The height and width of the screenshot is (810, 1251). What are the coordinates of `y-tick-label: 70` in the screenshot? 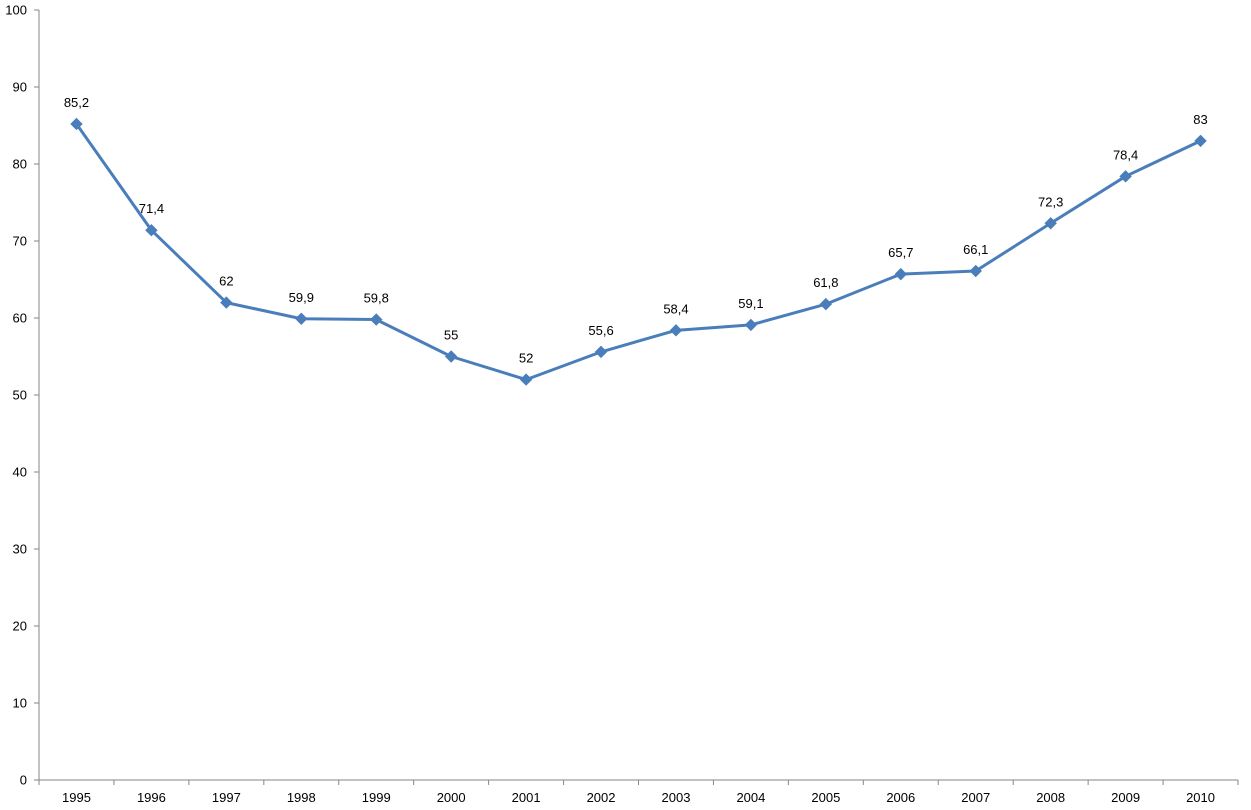 It's located at (20, 241).